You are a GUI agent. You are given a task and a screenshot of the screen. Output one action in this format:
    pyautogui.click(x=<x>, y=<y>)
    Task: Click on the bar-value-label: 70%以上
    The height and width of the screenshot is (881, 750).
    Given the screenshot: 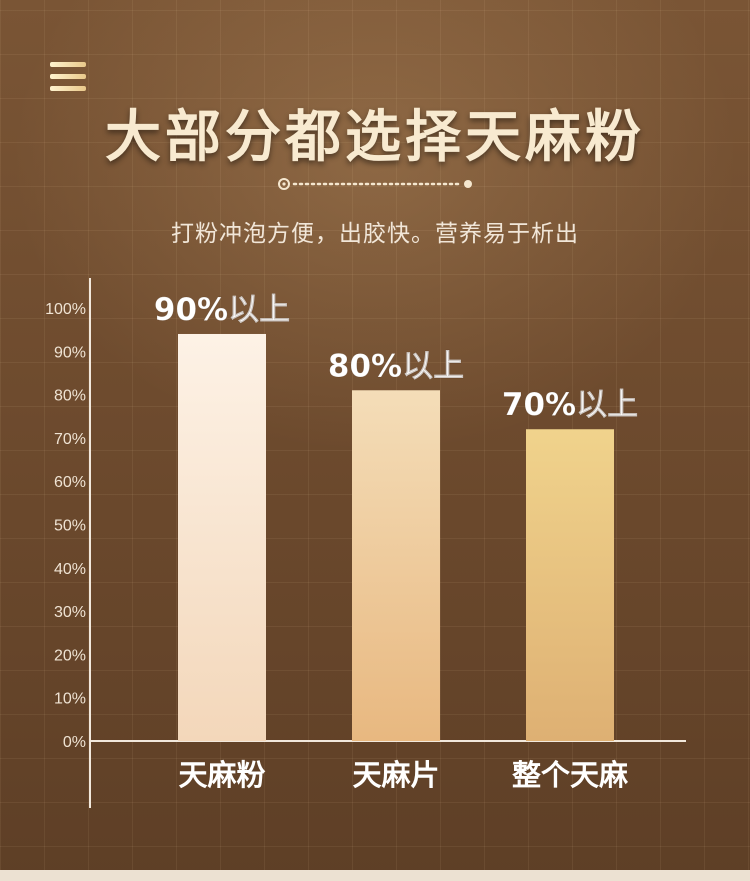 What is the action you would take?
    pyautogui.click(x=570, y=405)
    